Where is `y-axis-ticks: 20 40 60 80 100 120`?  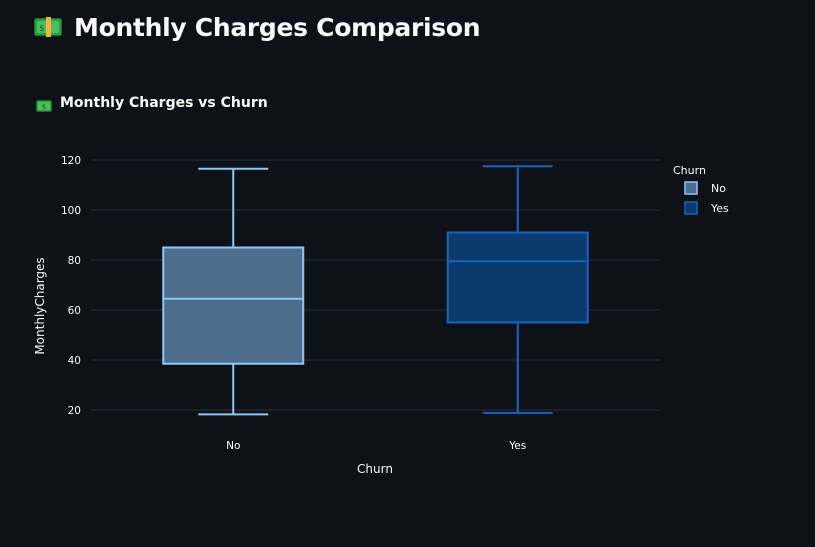 y-axis-ticks: 20 40 60 80 100 120 is located at coordinates (71, 286).